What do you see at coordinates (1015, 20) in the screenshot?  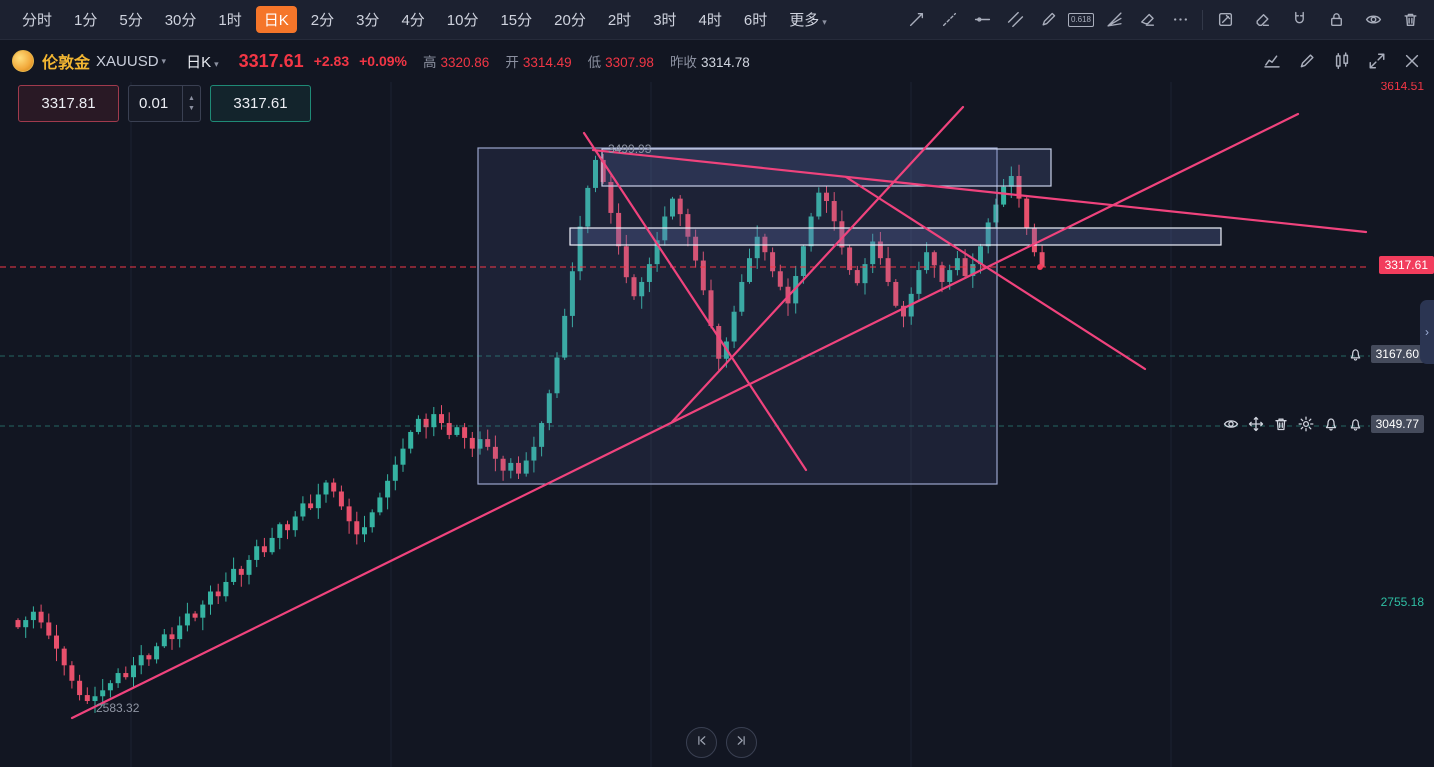 I see `channel-icon` at bounding box center [1015, 20].